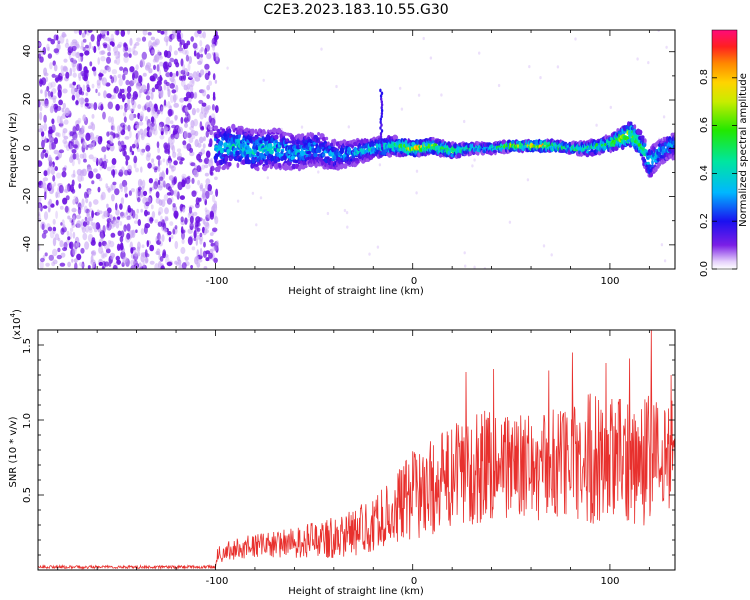 Image resolution: width=750 pixels, height=600 pixels. I want to click on snr-ylabel: SNR (10 * v/v), so click(13, 451).